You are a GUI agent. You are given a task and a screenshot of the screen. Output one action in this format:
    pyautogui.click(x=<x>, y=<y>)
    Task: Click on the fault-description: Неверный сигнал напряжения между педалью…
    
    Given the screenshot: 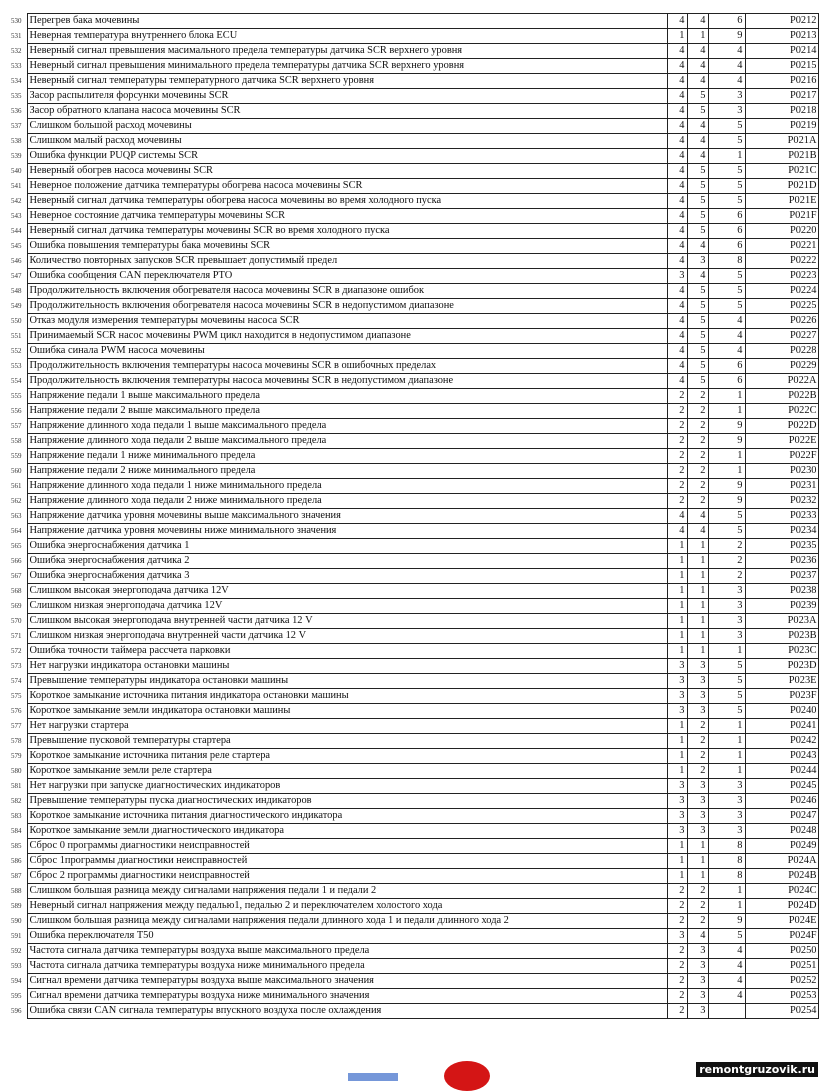 What is the action you would take?
    pyautogui.click(x=347, y=906)
    